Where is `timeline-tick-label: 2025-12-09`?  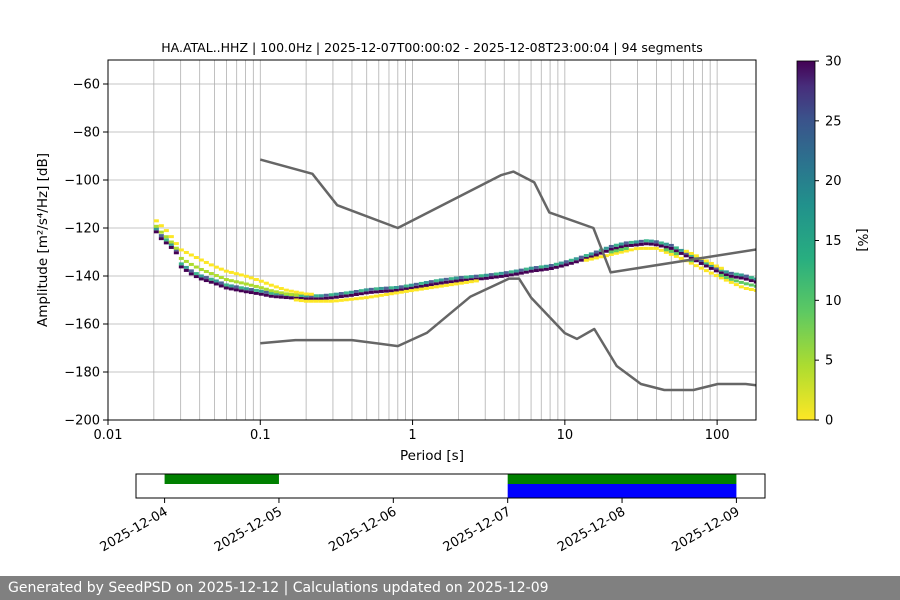 timeline-tick-label: 2025-12-09 is located at coordinates (705, 529).